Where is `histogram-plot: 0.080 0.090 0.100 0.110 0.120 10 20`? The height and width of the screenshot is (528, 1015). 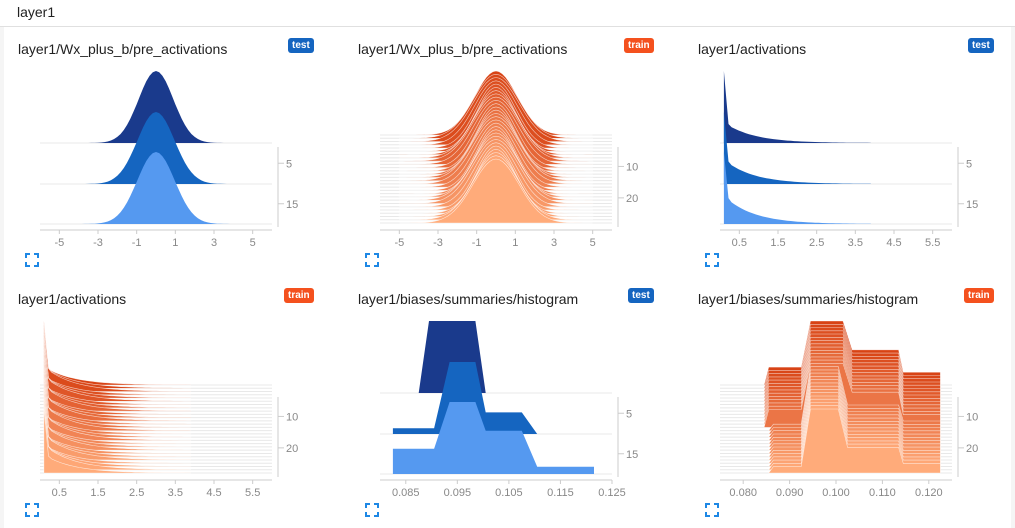 histogram-plot: 0.080 0.090 0.100 0.110 0.120 10 20 is located at coordinates (849, 409).